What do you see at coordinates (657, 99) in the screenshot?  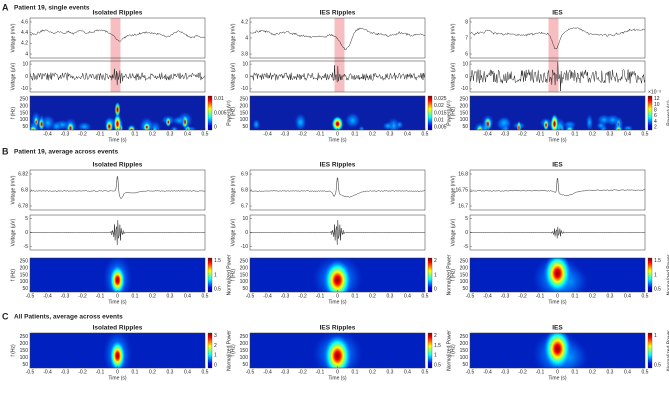 I see `colorbar-tick-label: 12` at bounding box center [657, 99].